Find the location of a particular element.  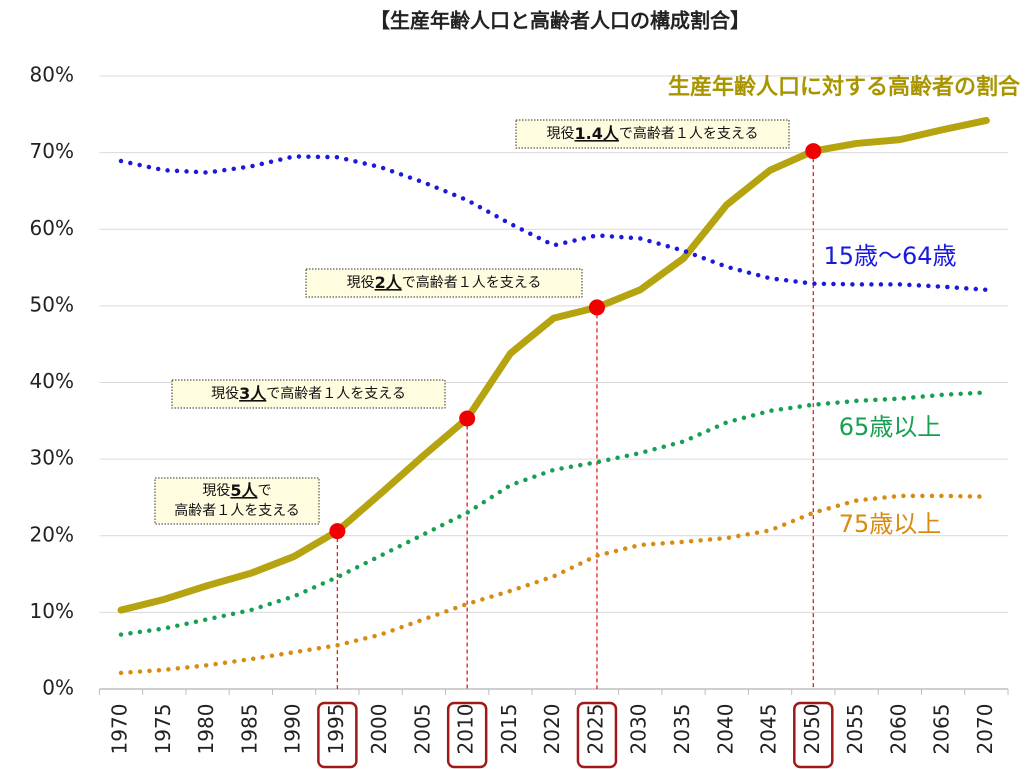

series-label: 75歳以上 is located at coordinates (890, 524).